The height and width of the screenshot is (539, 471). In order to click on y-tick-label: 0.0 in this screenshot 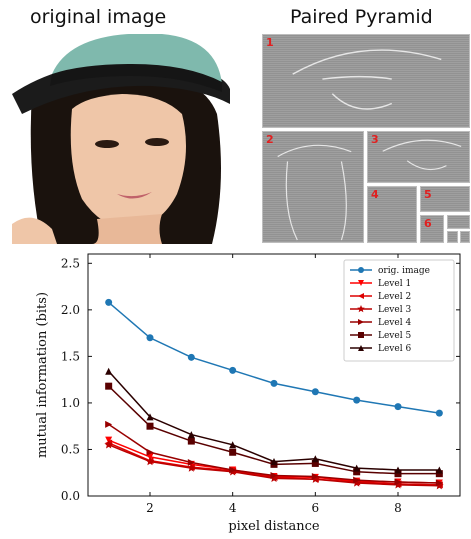, I will do `click(70, 496)`.